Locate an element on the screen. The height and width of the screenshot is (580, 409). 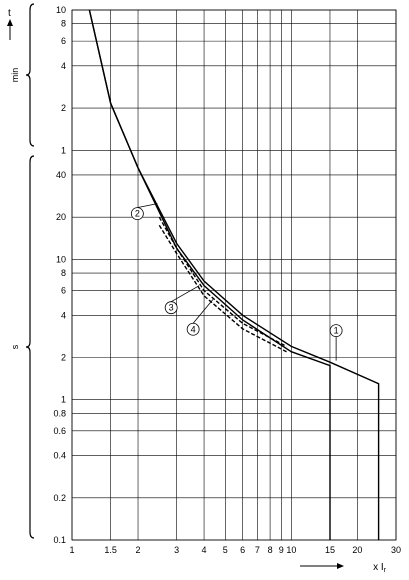
x-tick-label: 30 is located at coordinates (396, 550).